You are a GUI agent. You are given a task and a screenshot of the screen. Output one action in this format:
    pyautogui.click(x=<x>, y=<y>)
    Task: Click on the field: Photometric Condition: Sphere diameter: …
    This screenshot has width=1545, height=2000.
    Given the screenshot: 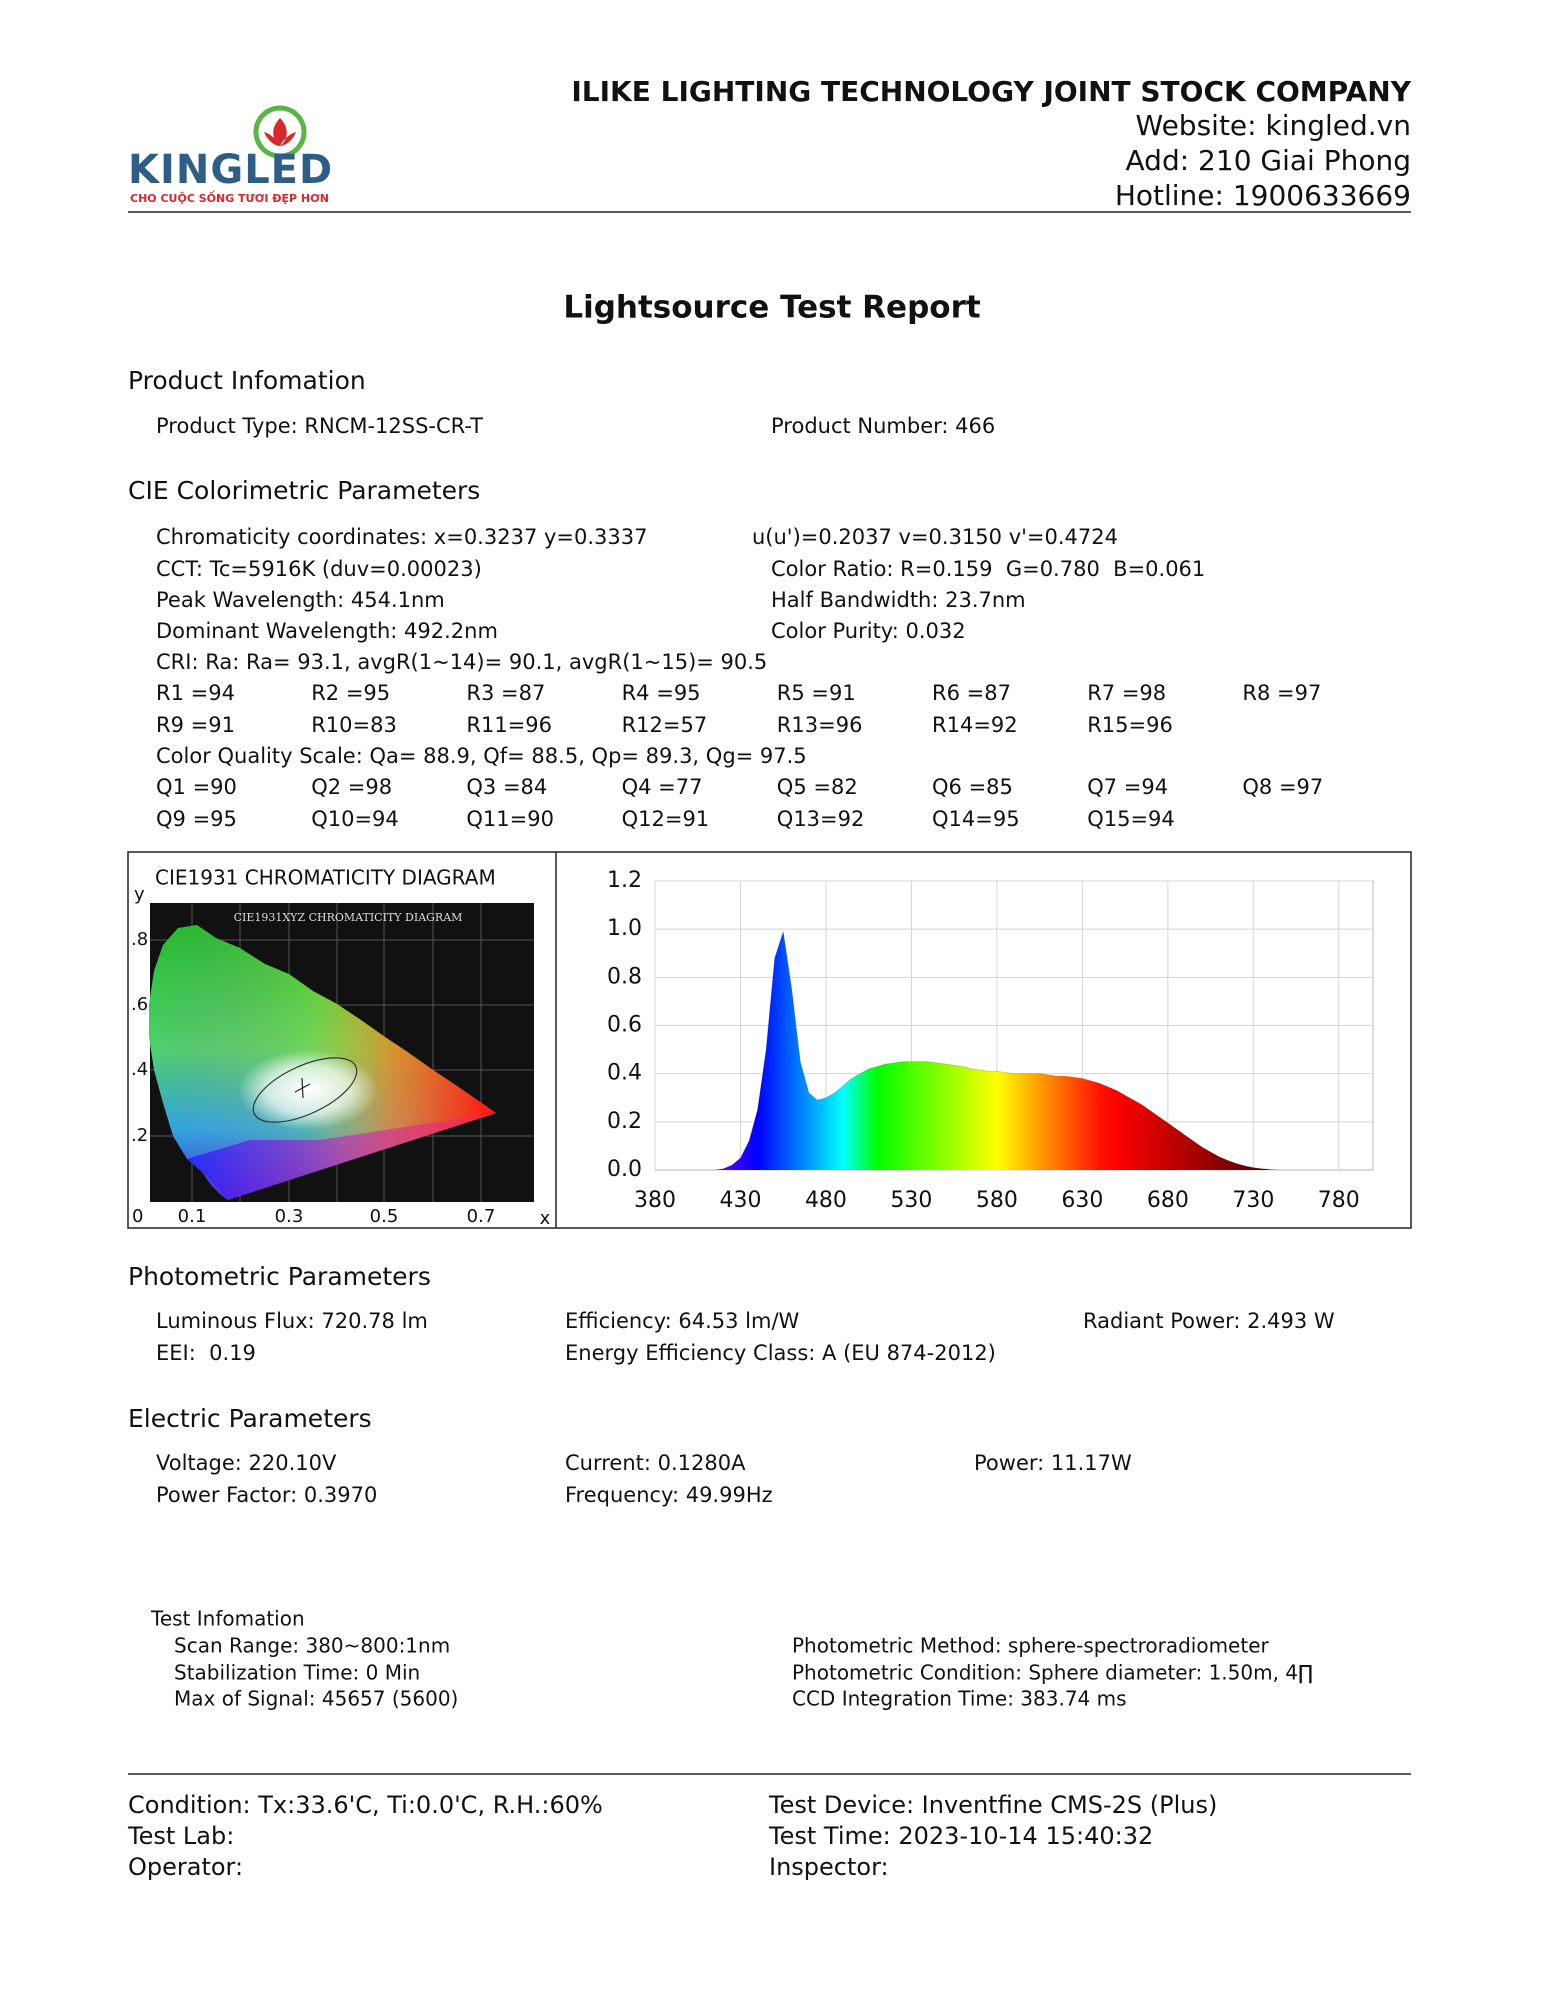 What is the action you would take?
    pyautogui.click(x=1052, y=1673)
    